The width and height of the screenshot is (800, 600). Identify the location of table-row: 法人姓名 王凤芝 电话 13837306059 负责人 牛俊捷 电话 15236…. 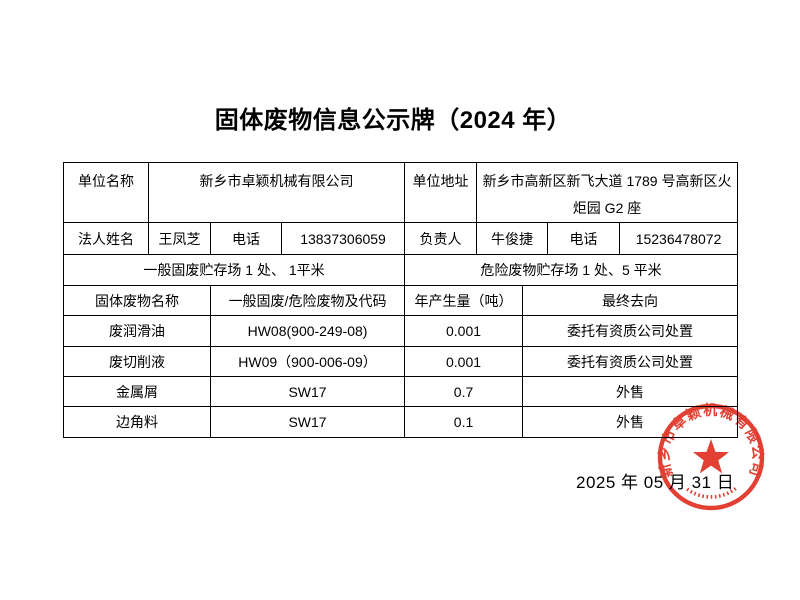
(401, 238).